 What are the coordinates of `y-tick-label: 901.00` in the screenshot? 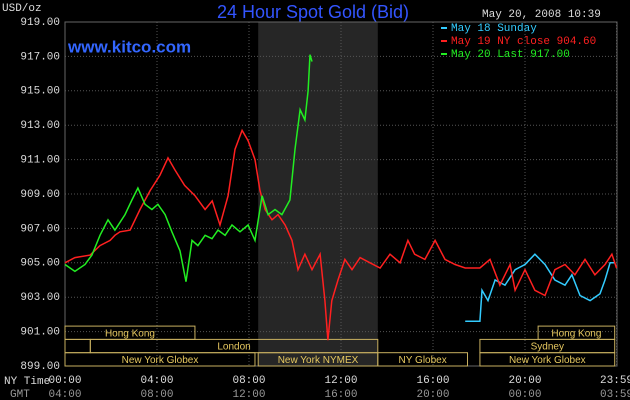 It's located at (40, 333).